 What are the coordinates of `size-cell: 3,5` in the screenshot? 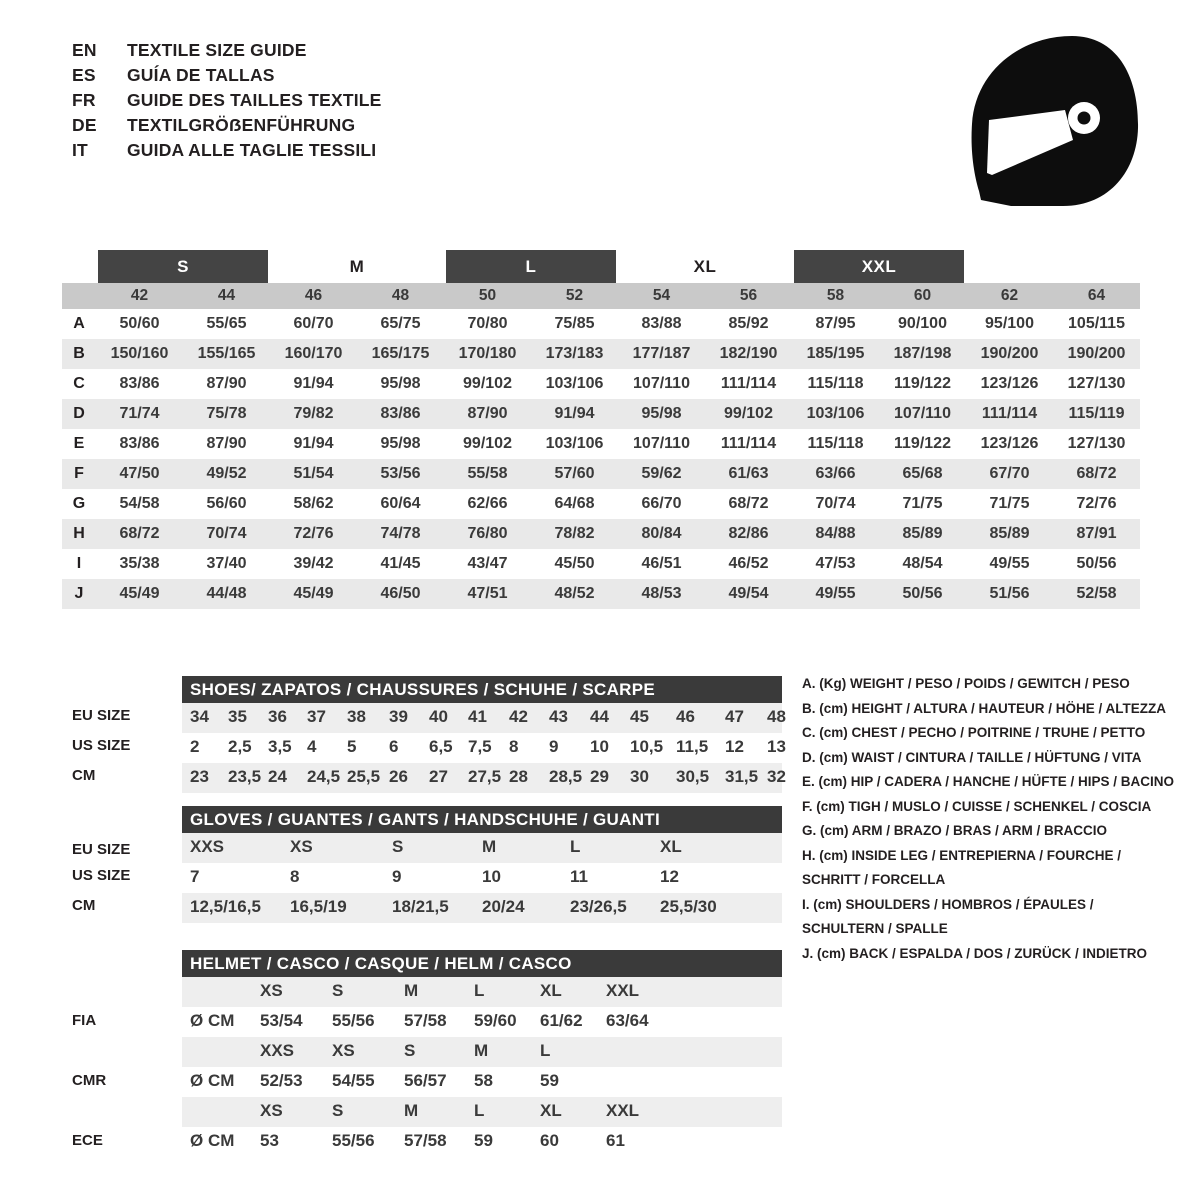 It's located at (280, 746).